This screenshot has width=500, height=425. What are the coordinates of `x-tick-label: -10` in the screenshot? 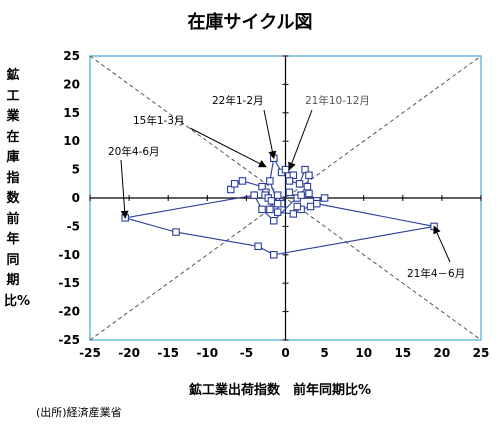 It's located at (207, 353).